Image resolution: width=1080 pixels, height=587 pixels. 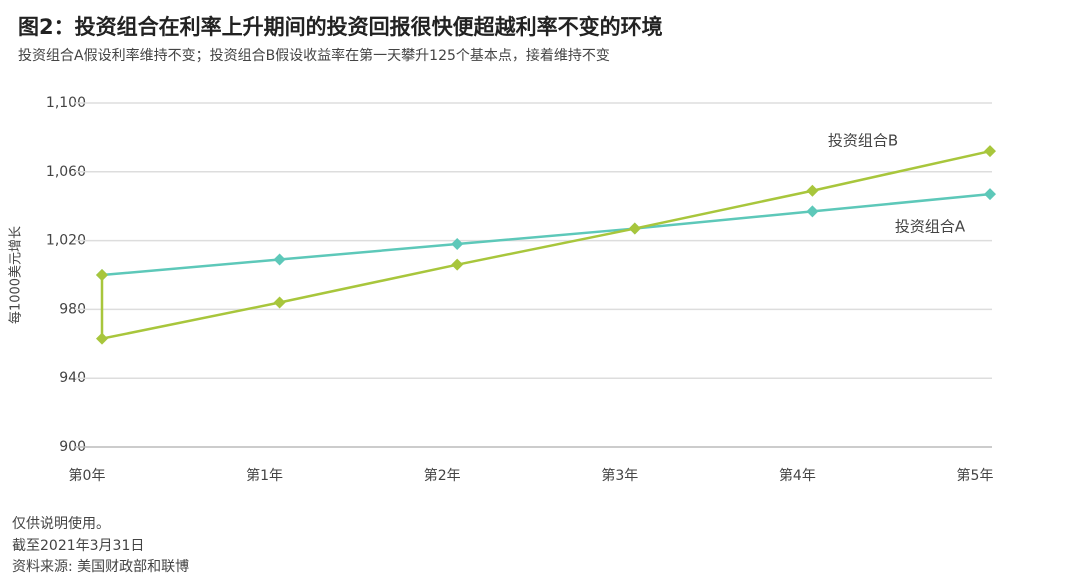 What do you see at coordinates (797, 475) in the screenshot?
I see `x-tick-label: 第4年` at bounding box center [797, 475].